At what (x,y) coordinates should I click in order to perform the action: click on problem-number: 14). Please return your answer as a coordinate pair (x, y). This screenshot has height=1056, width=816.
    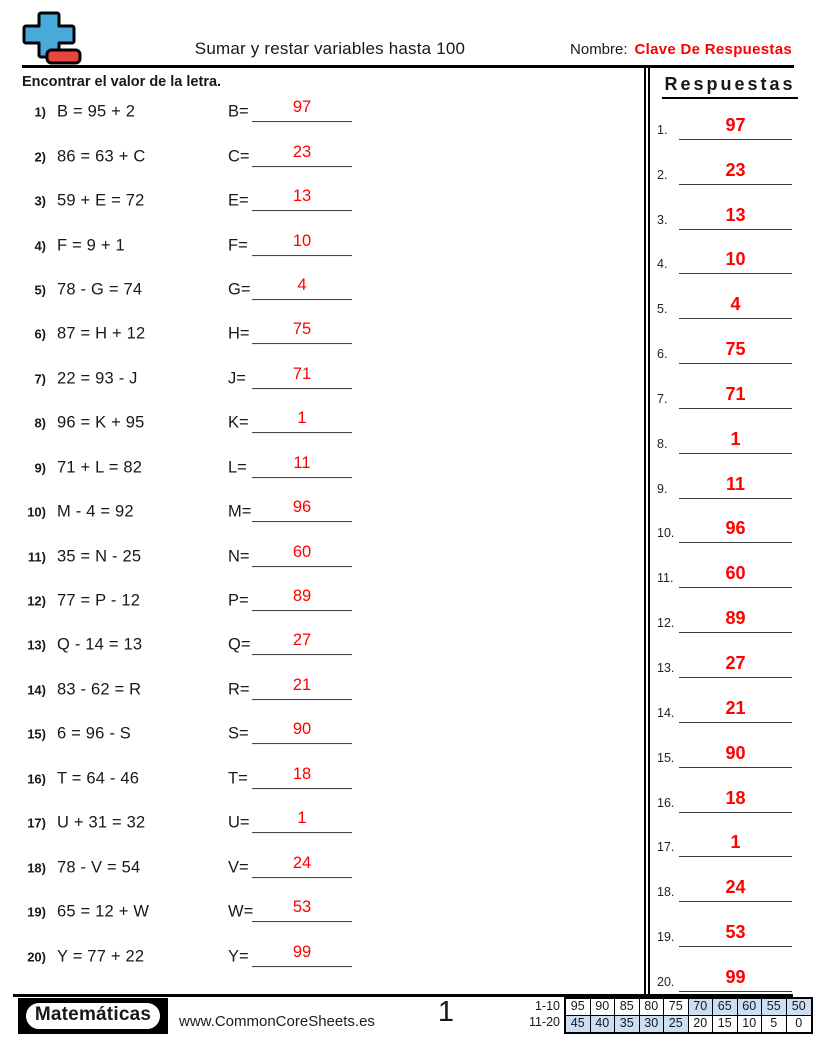
    Looking at the image, I should click on (36, 690).